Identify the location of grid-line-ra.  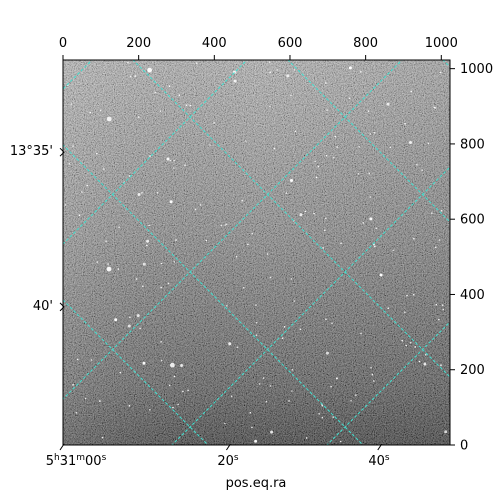
(13, 230).